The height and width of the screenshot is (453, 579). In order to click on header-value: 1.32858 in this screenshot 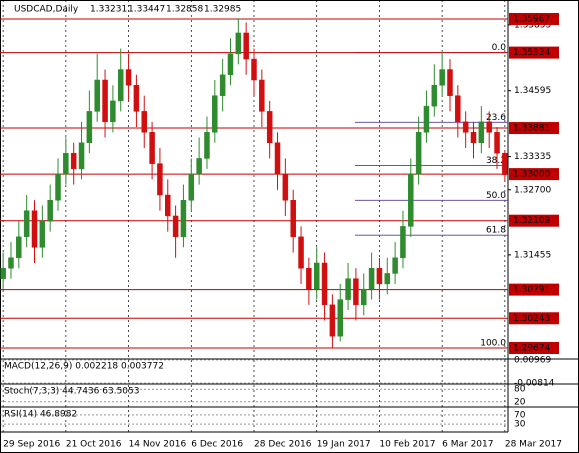, I will do `click(184, 10)`.